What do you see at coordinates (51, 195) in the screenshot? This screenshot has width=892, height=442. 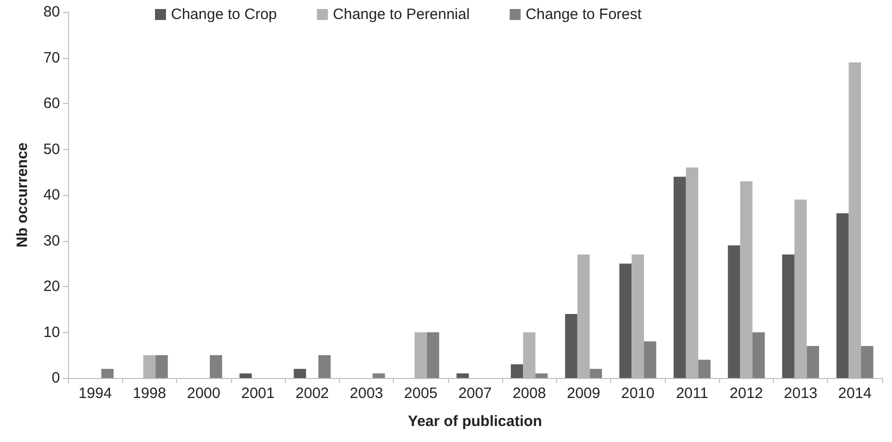 I see `y-tick-label: 40` at bounding box center [51, 195].